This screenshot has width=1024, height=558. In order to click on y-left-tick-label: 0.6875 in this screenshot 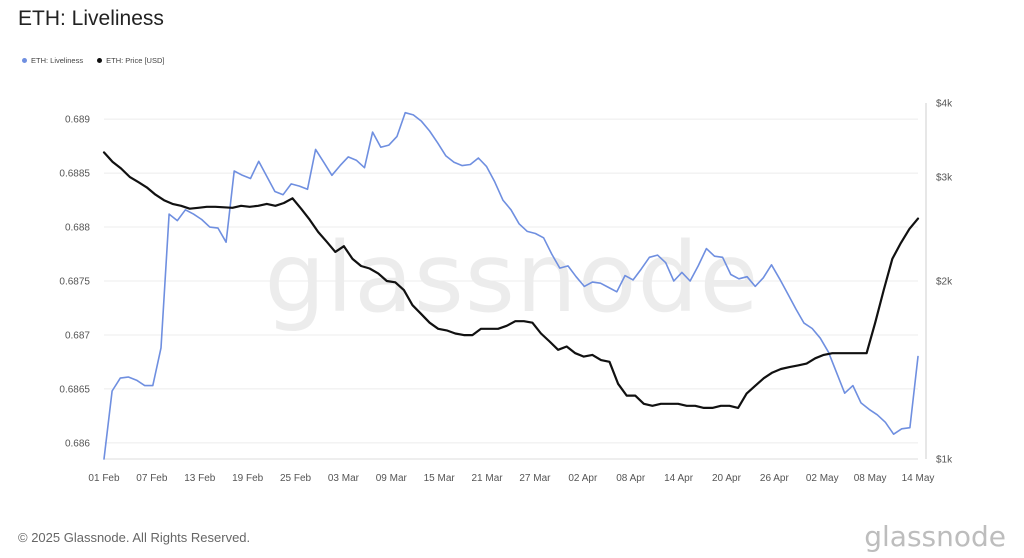, I will do `click(74, 282)`.